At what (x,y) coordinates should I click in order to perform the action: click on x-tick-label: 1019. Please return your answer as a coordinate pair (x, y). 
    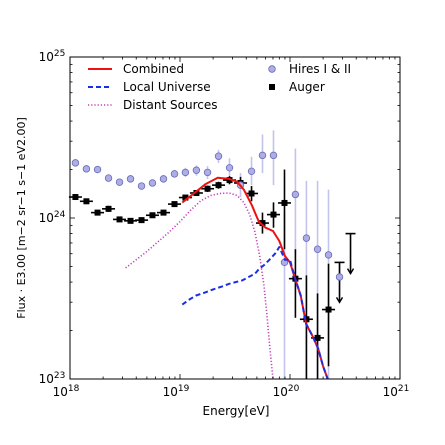
    Looking at the image, I should click on (176, 391).